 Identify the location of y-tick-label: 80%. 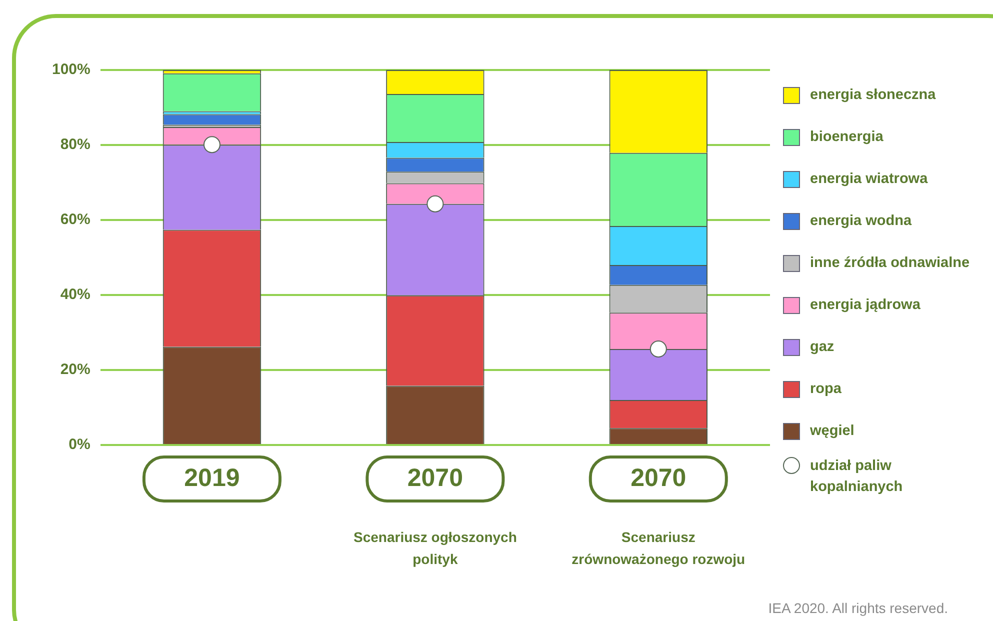
(75, 145).